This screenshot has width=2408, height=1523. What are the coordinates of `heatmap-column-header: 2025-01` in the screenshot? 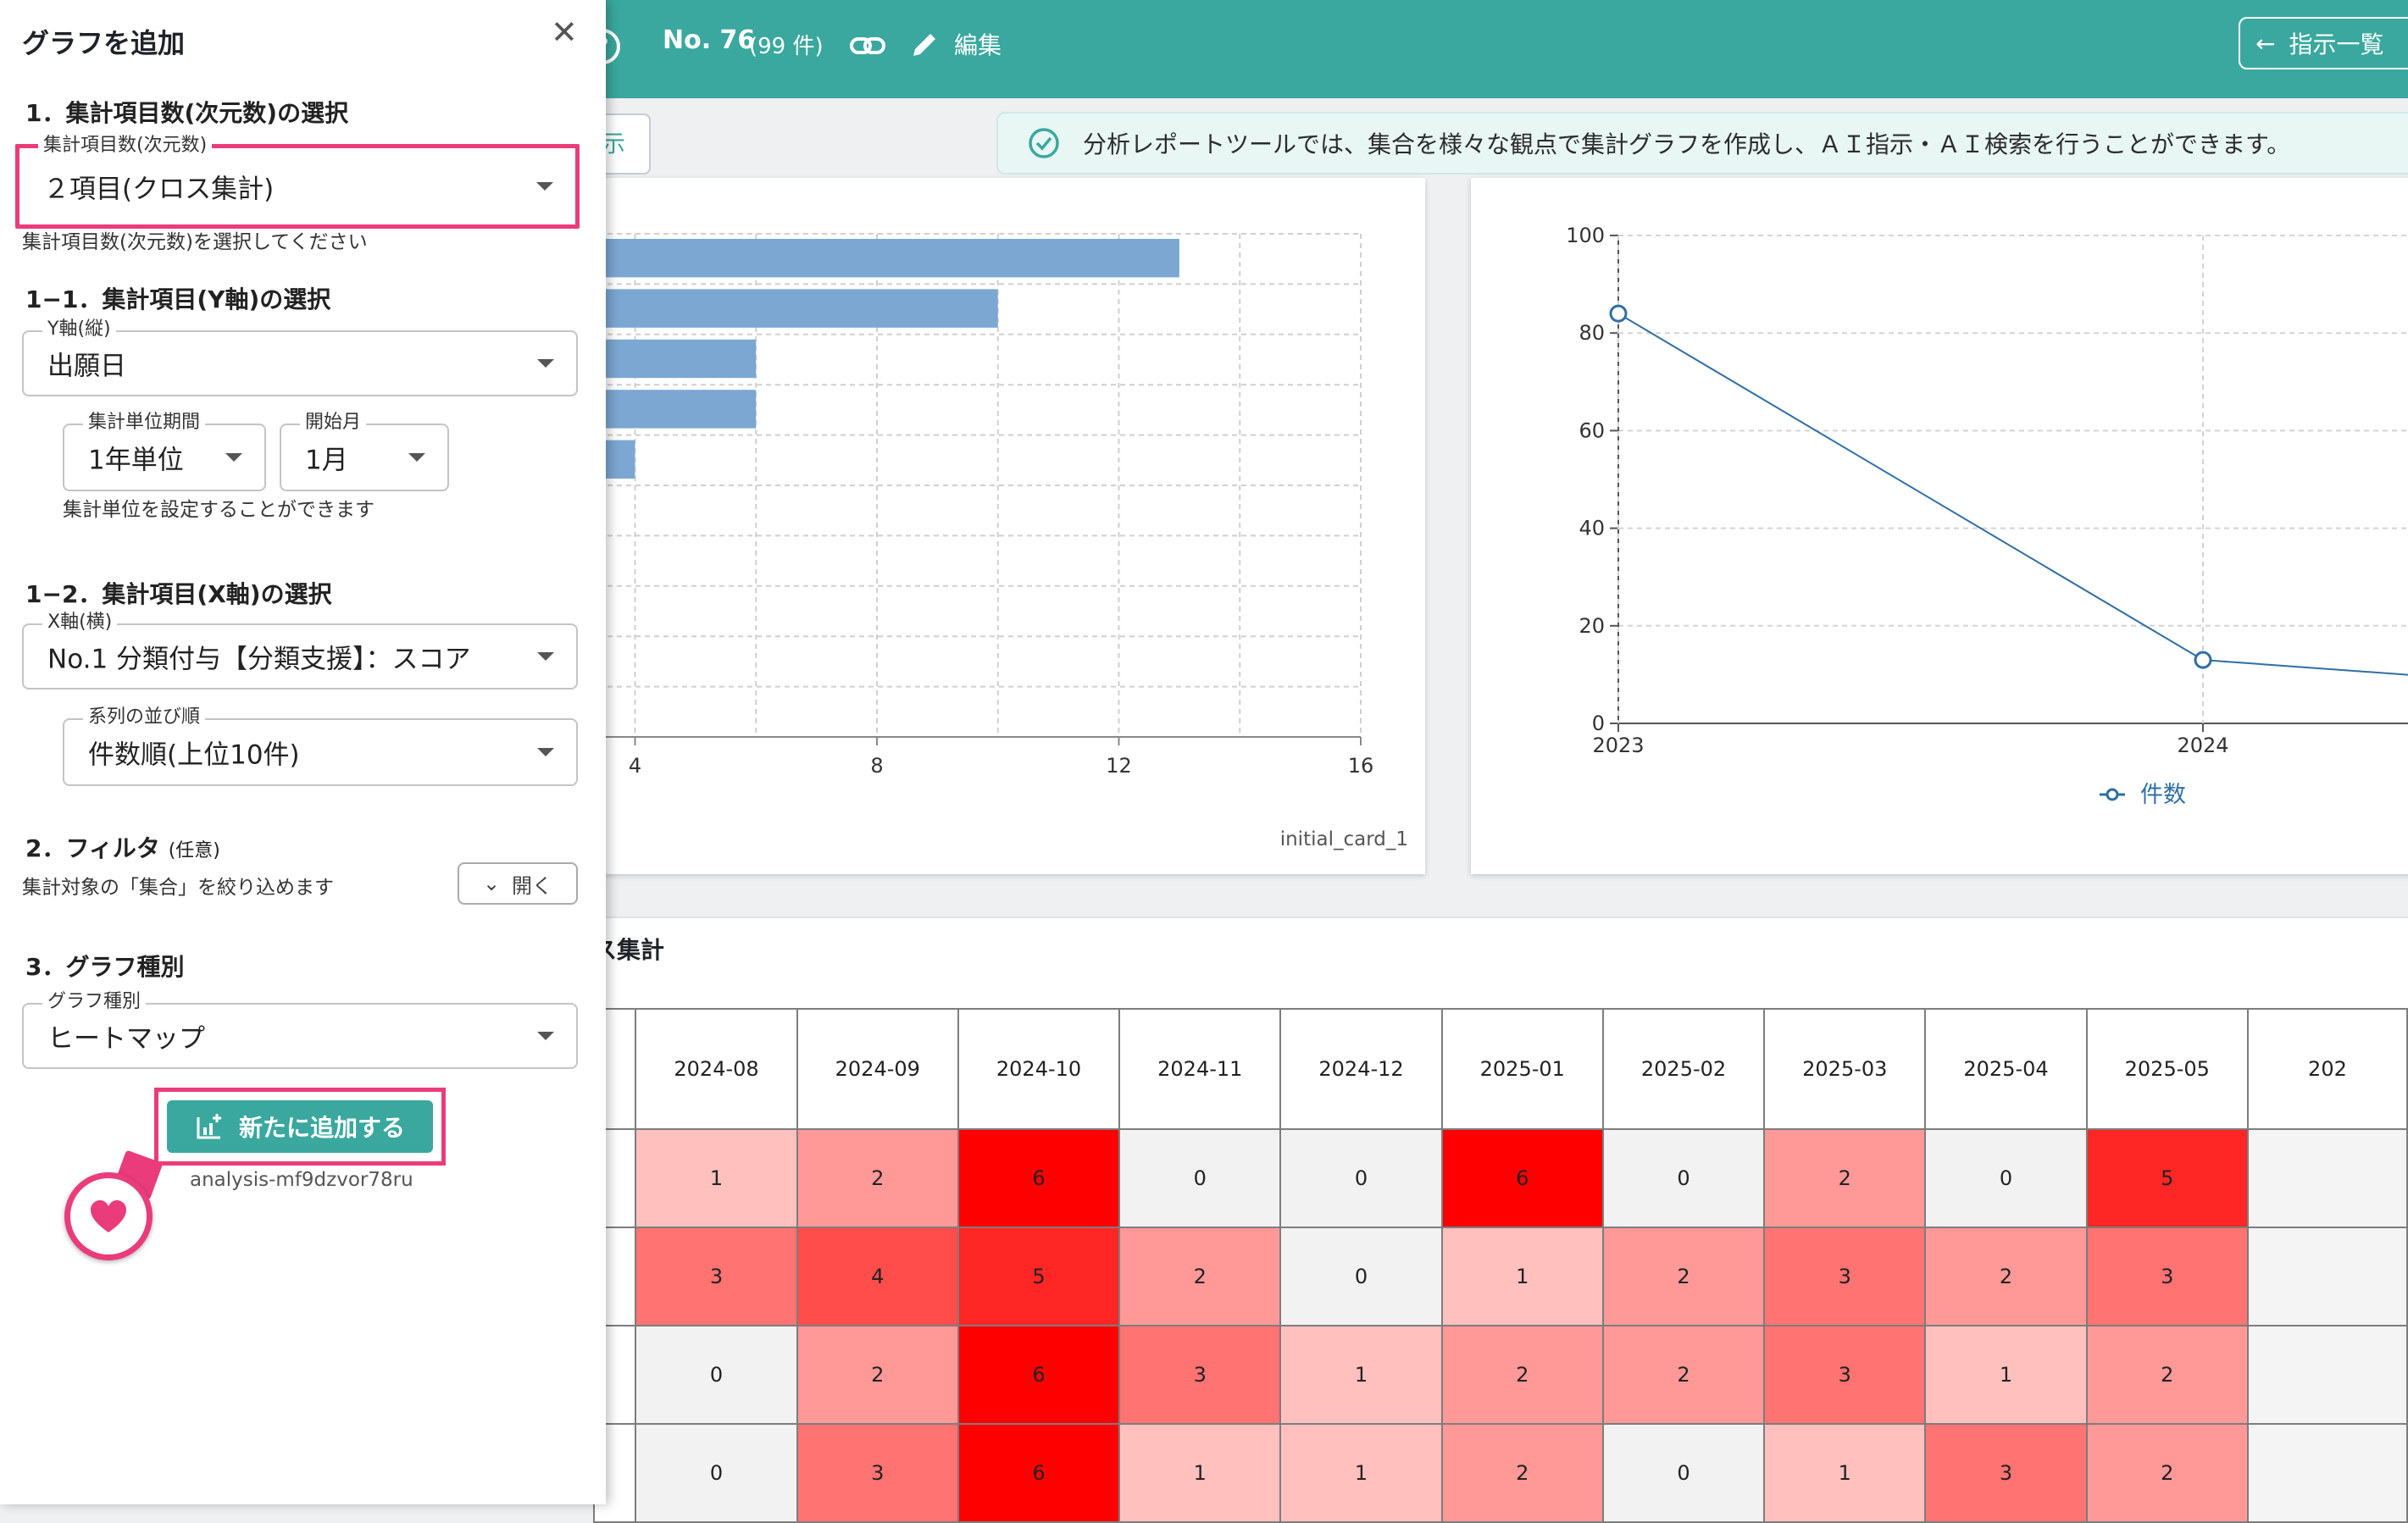 It's located at (1522, 1069).